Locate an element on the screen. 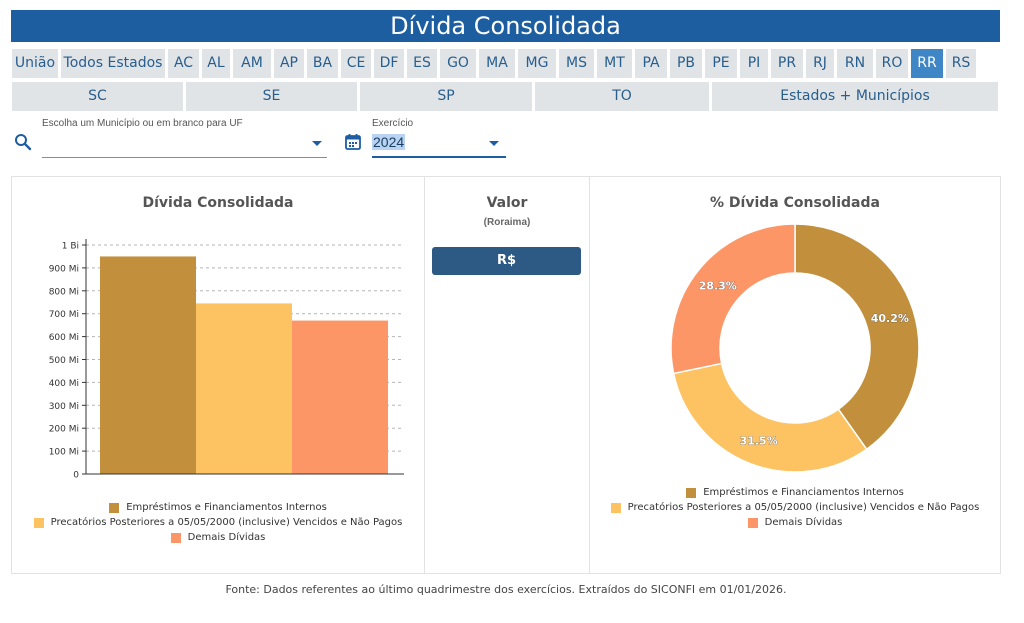 The image size is (1024, 623). y-tick-label: 600 Mi is located at coordinates (64, 338).